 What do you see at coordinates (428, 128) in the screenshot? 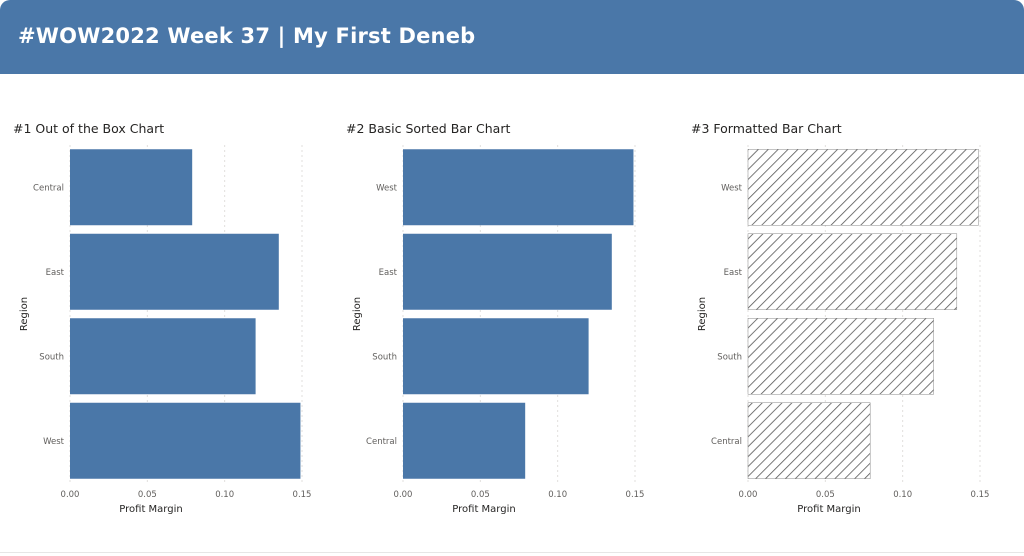
I see `chart-2-title: #2 Basic Sorted Bar Chart` at bounding box center [428, 128].